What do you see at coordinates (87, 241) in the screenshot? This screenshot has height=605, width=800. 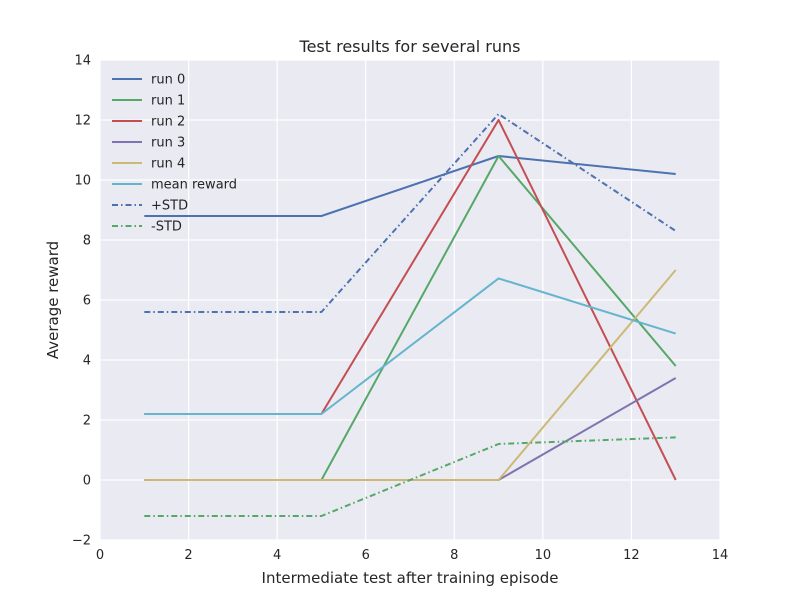 I see `y-tick-label: 8` at bounding box center [87, 241].